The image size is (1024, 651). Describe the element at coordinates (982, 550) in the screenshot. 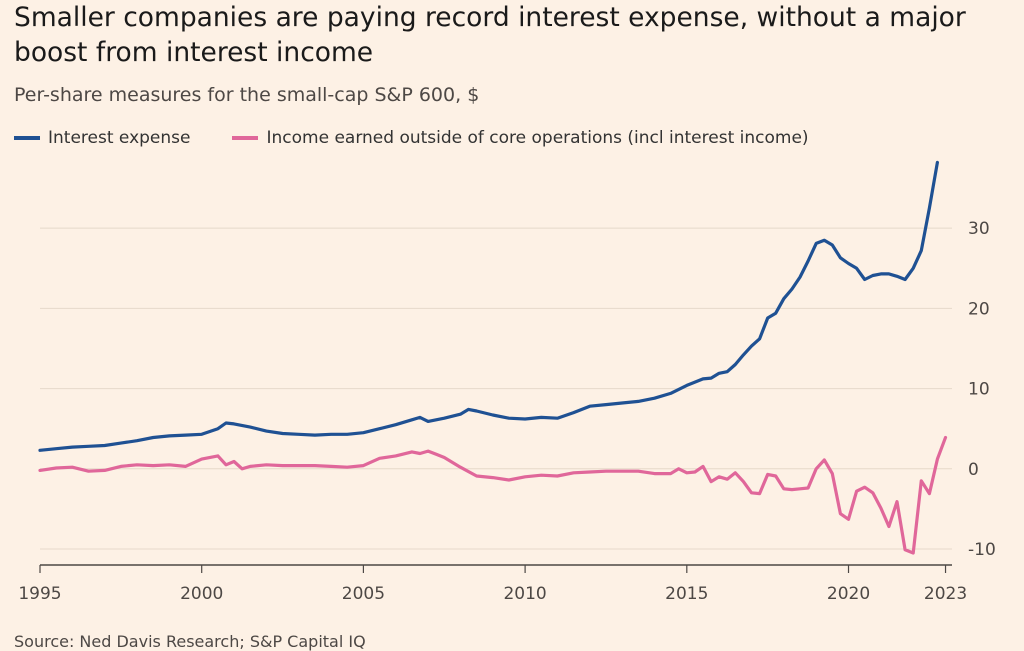

I see `y-tick-label: -10` at that location.